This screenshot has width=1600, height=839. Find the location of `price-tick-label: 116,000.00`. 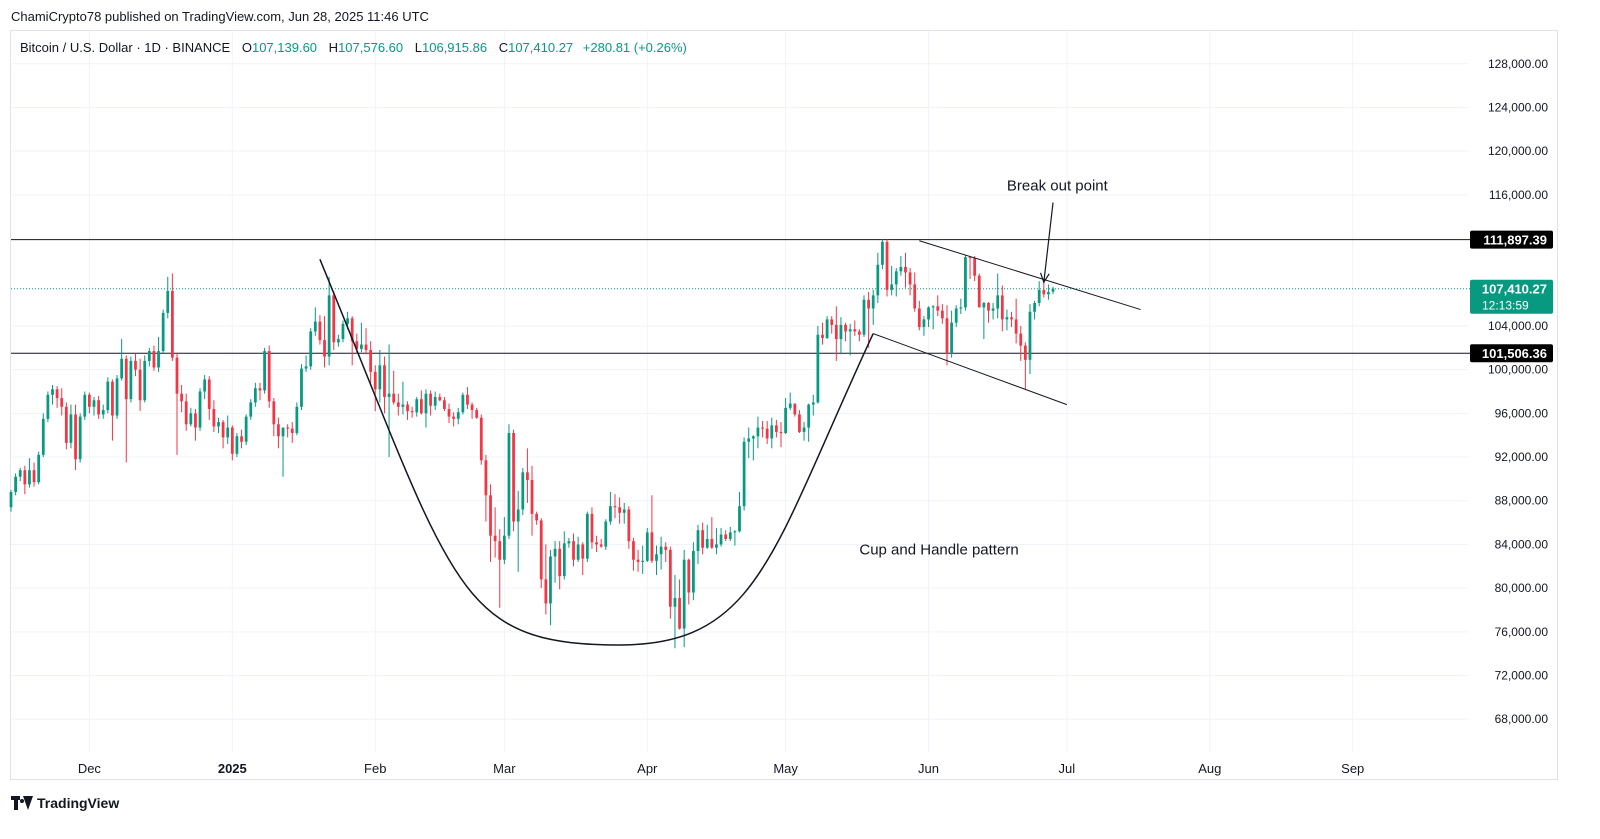

price-tick-label: 116,000.00 is located at coordinates (1518, 195).